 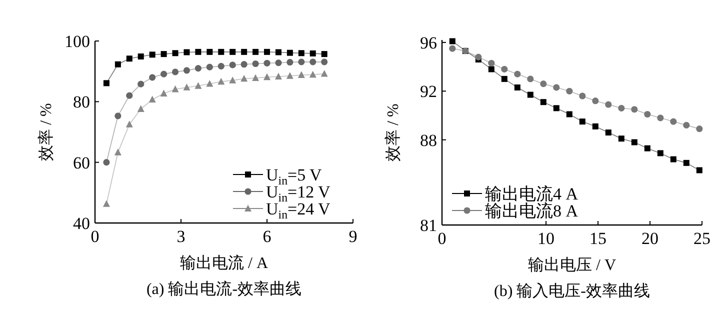 I want to click on y-tick-label: 96, so click(x=428, y=42).